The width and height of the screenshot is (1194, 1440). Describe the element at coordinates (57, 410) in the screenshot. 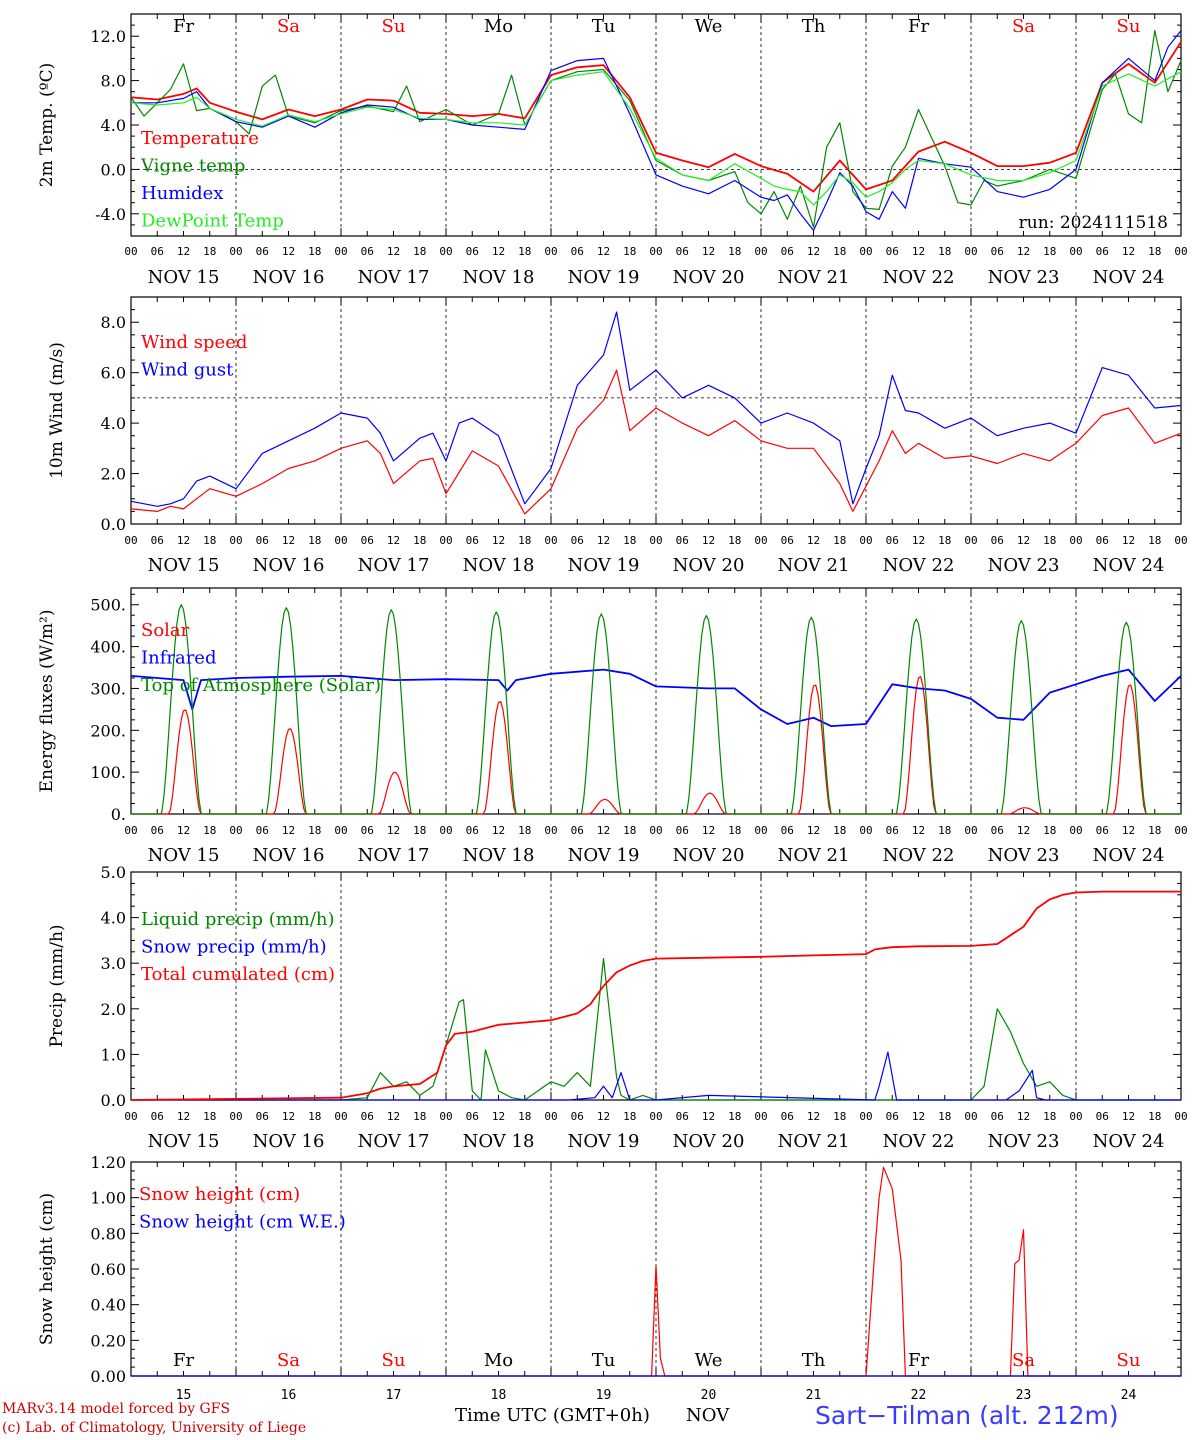

I see `y-axis-label: 10m Wind (m/s)` at that location.